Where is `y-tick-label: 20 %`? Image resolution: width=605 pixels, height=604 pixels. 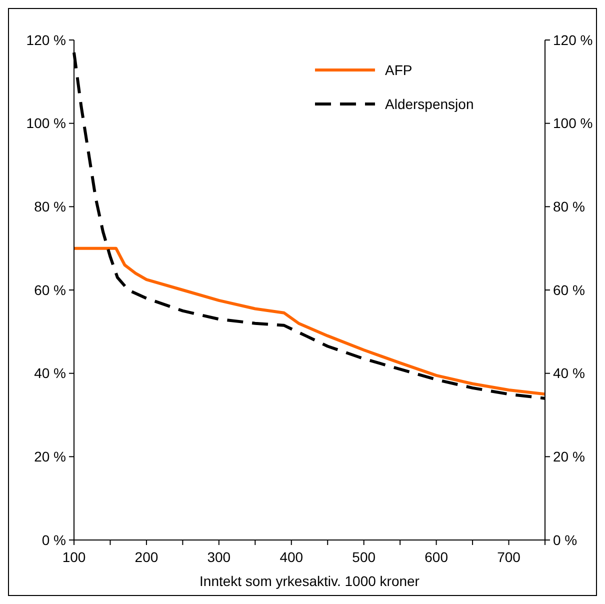
y-tick-label: 20 % is located at coordinates (50, 456).